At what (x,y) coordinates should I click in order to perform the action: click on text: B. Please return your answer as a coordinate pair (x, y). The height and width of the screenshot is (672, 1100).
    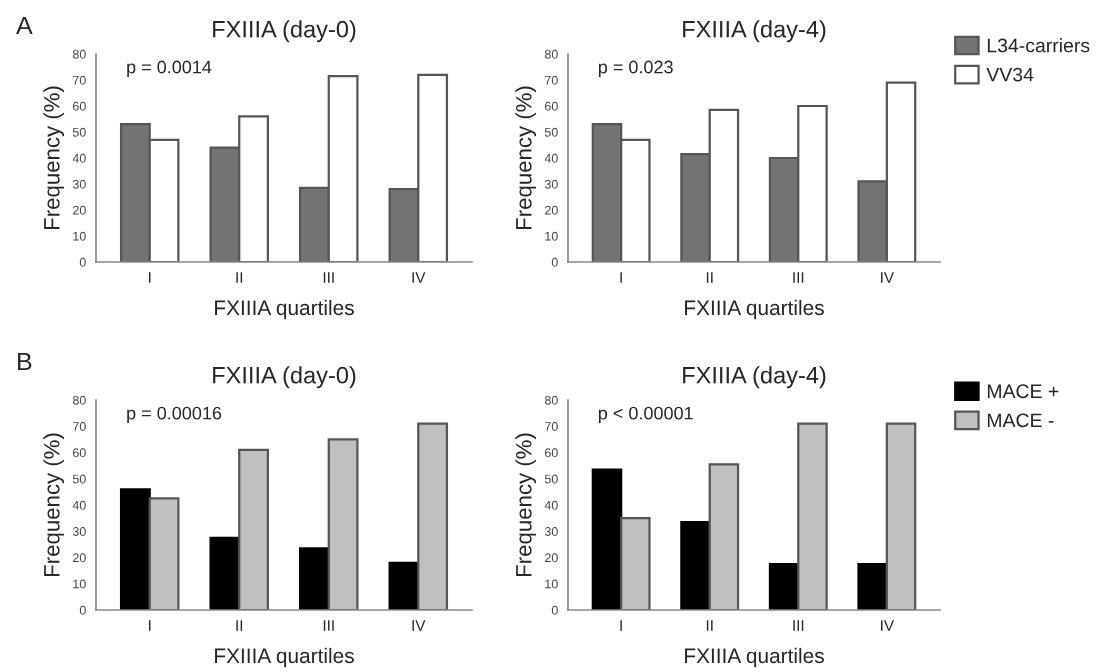
    Looking at the image, I should click on (25, 361).